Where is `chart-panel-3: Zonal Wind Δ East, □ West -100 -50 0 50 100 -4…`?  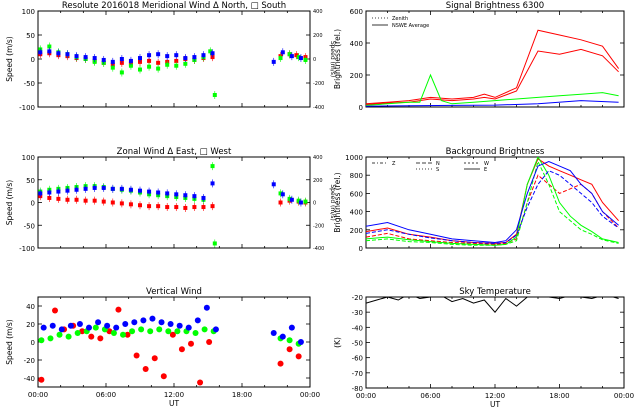 chart-panel-3: Zonal Wind Δ East, □ West -100 -50 0 50 100 -4… is located at coordinates (170, 200).